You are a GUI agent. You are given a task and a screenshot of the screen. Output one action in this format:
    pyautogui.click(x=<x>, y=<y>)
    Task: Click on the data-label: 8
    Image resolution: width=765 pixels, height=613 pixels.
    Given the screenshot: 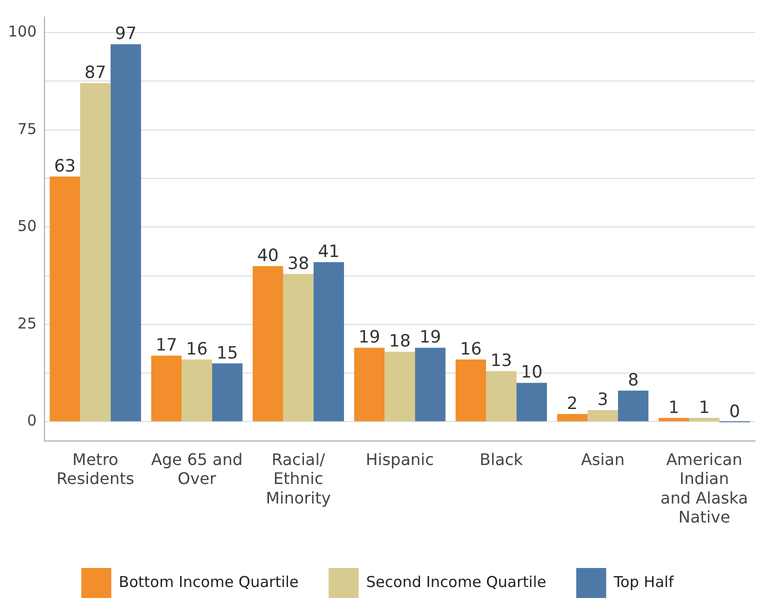 What is the action you would take?
    pyautogui.click(x=633, y=380)
    